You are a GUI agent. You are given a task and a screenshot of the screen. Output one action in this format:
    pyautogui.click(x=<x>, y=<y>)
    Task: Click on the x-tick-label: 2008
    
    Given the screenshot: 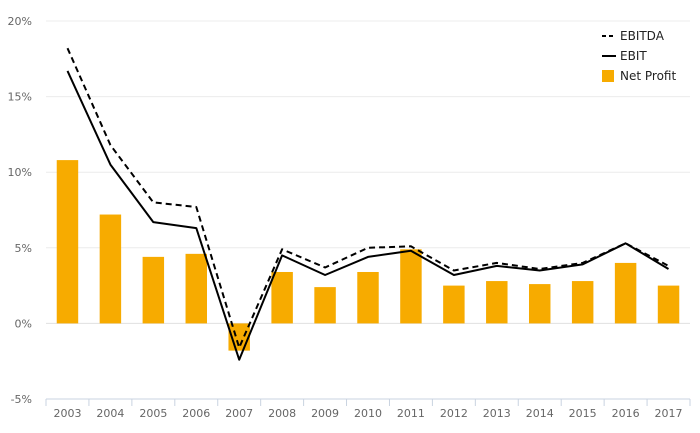 What is the action you would take?
    pyautogui.click(x=282, y=413)
    